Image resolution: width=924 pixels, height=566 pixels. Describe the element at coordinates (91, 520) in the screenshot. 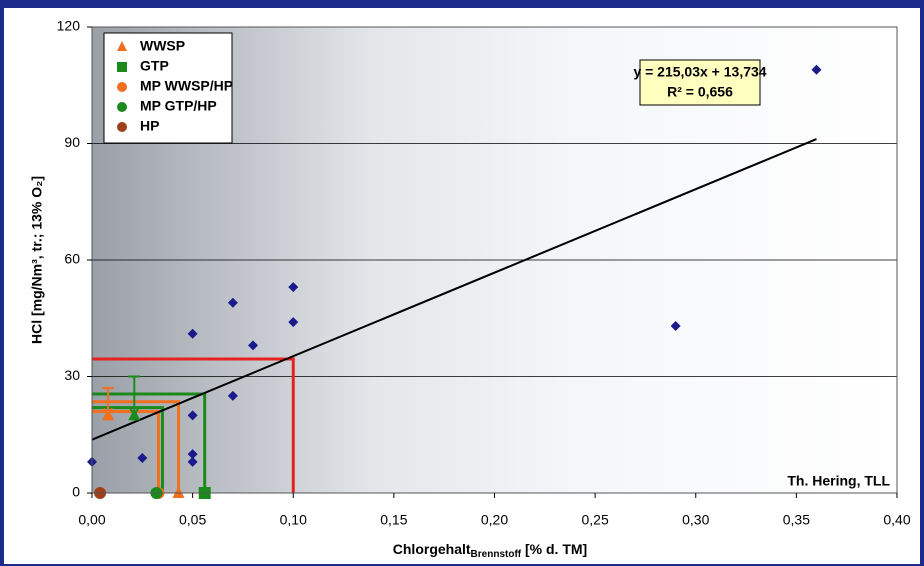

I see `x-tick-label: 0,00` at that location.